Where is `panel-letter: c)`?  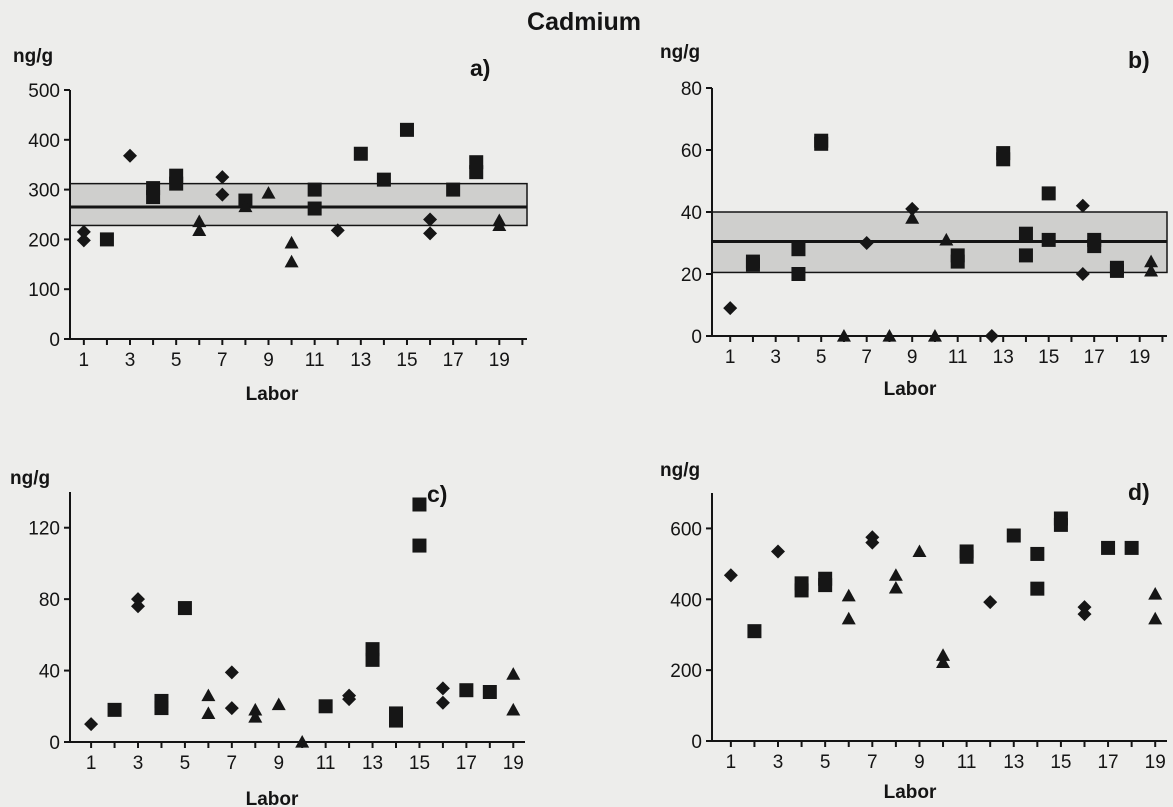 panel-letter: c) is located at coordinates (437, 494).